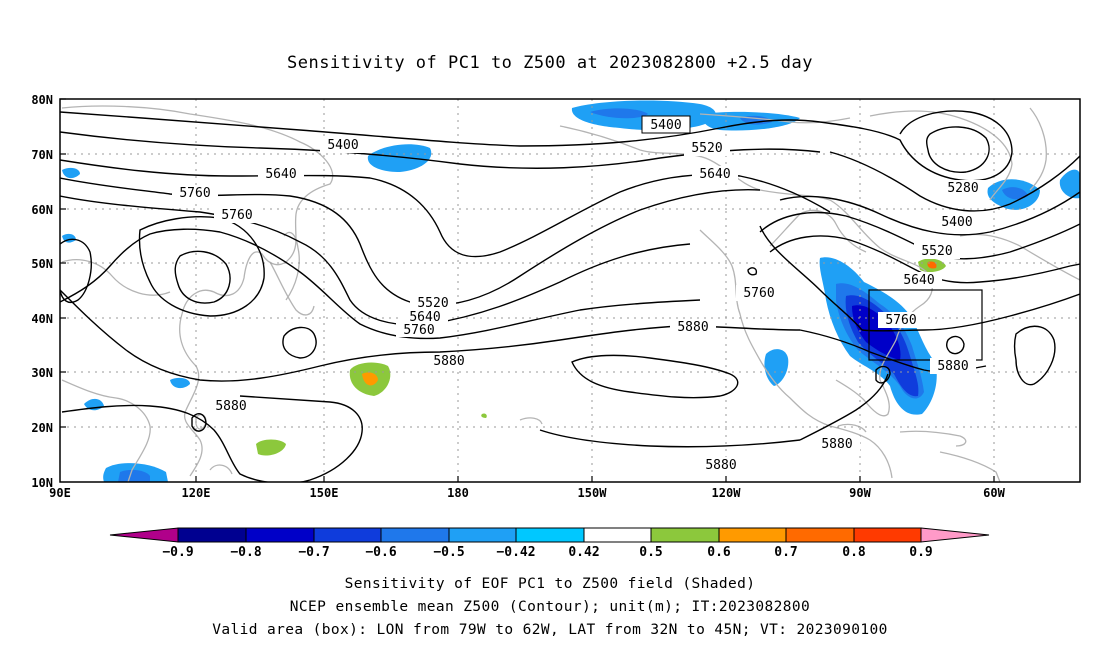  What do you see at coordinates (583, 552) in the screenshot?
I see `colorbar-label: 0.42` at bounding box center [583, 552].